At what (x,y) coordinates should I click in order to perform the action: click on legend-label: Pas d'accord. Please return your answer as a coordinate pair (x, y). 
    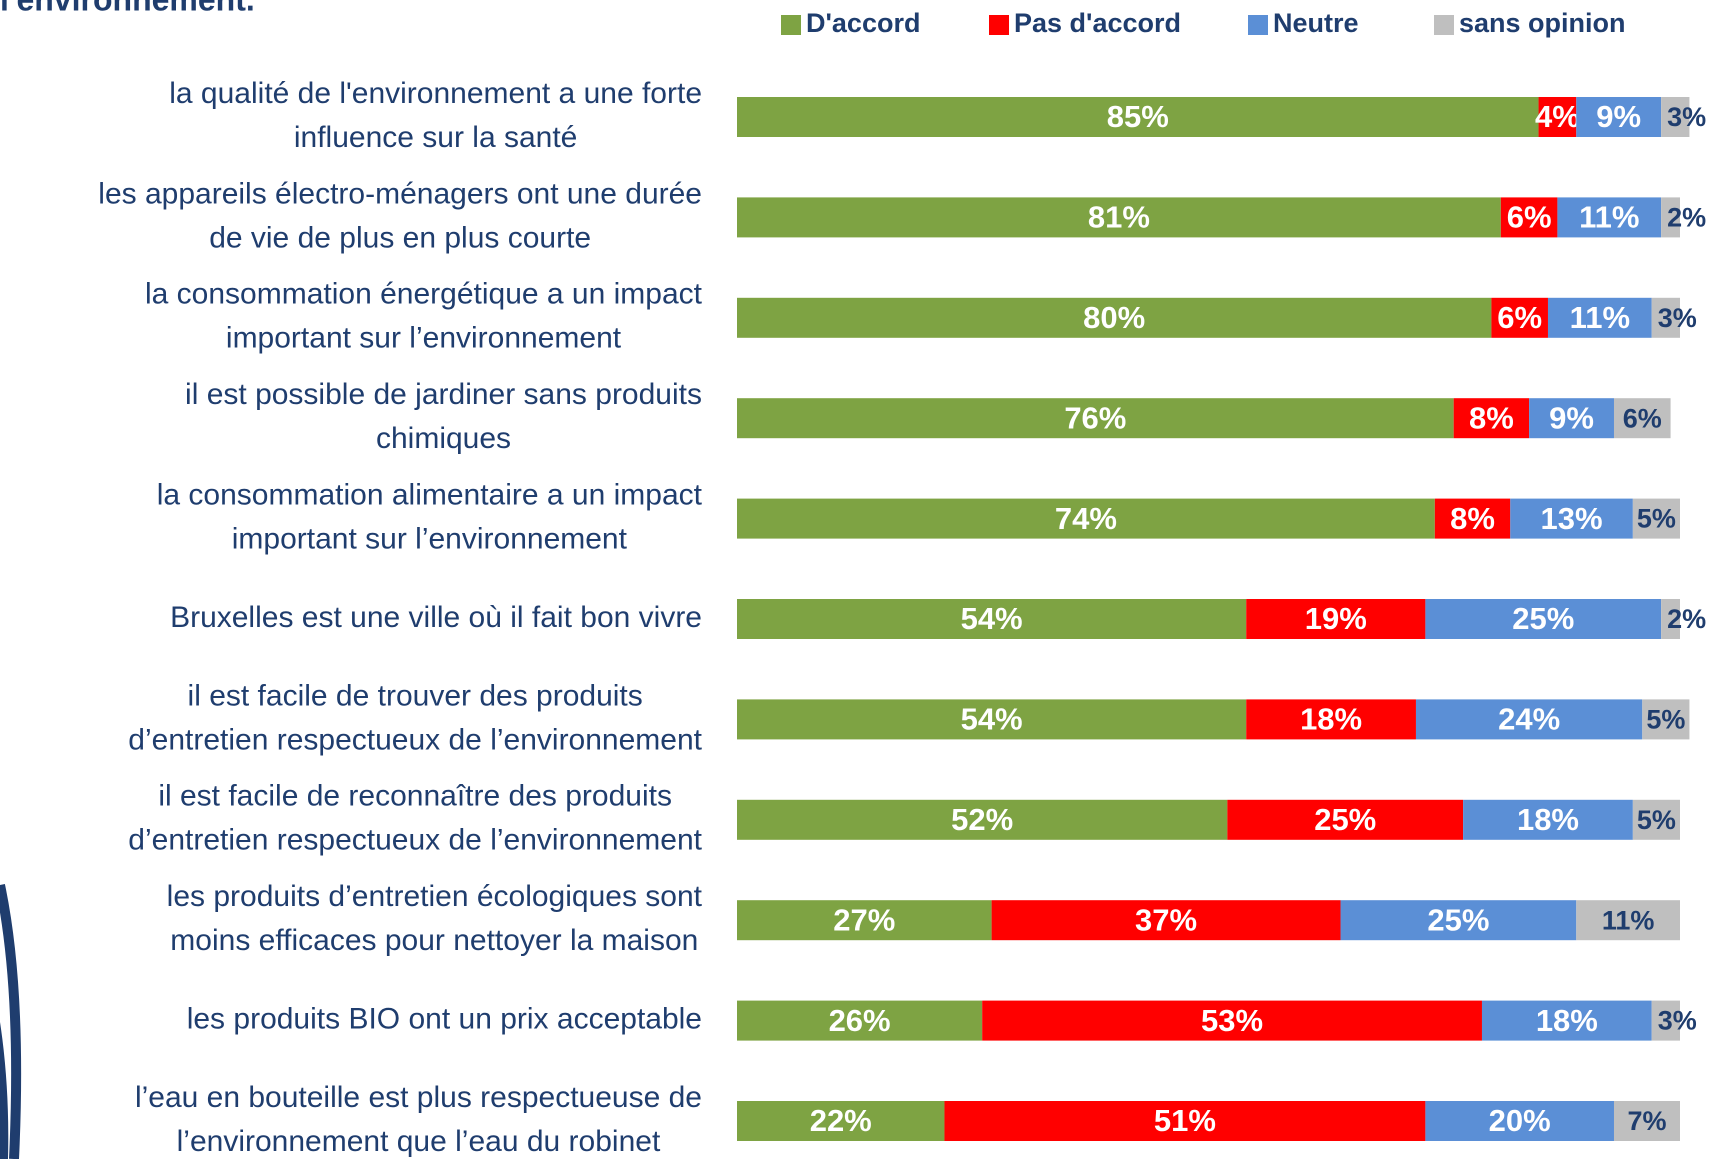
    Looking at the image, I should click on (1097, 23).